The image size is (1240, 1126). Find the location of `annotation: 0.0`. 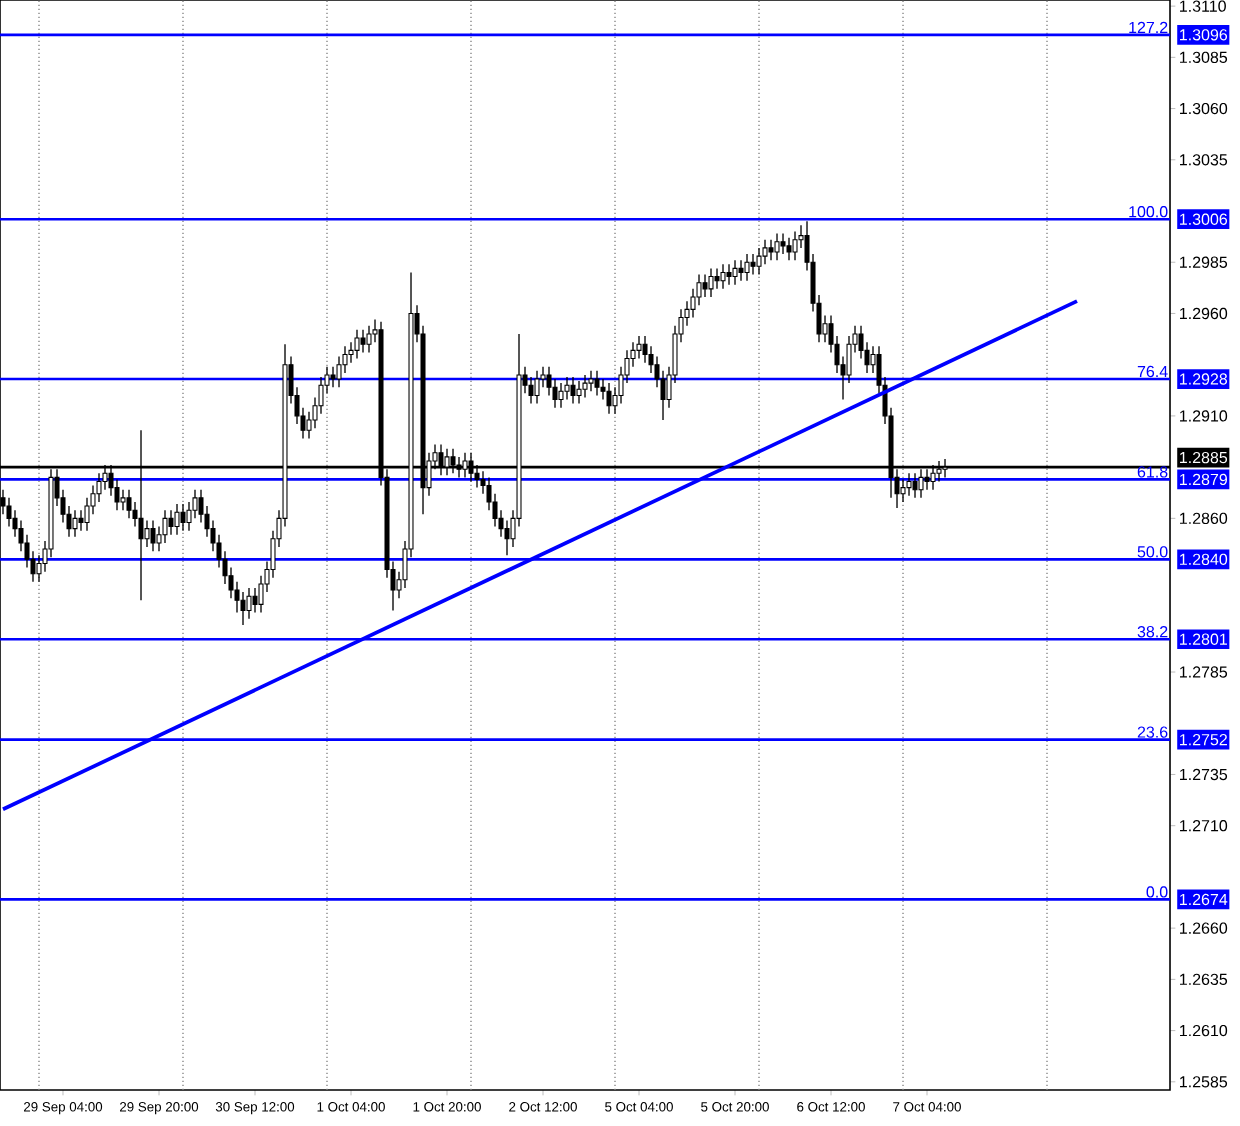

annotation: 0.0 is located at coordinates (1157, 892).